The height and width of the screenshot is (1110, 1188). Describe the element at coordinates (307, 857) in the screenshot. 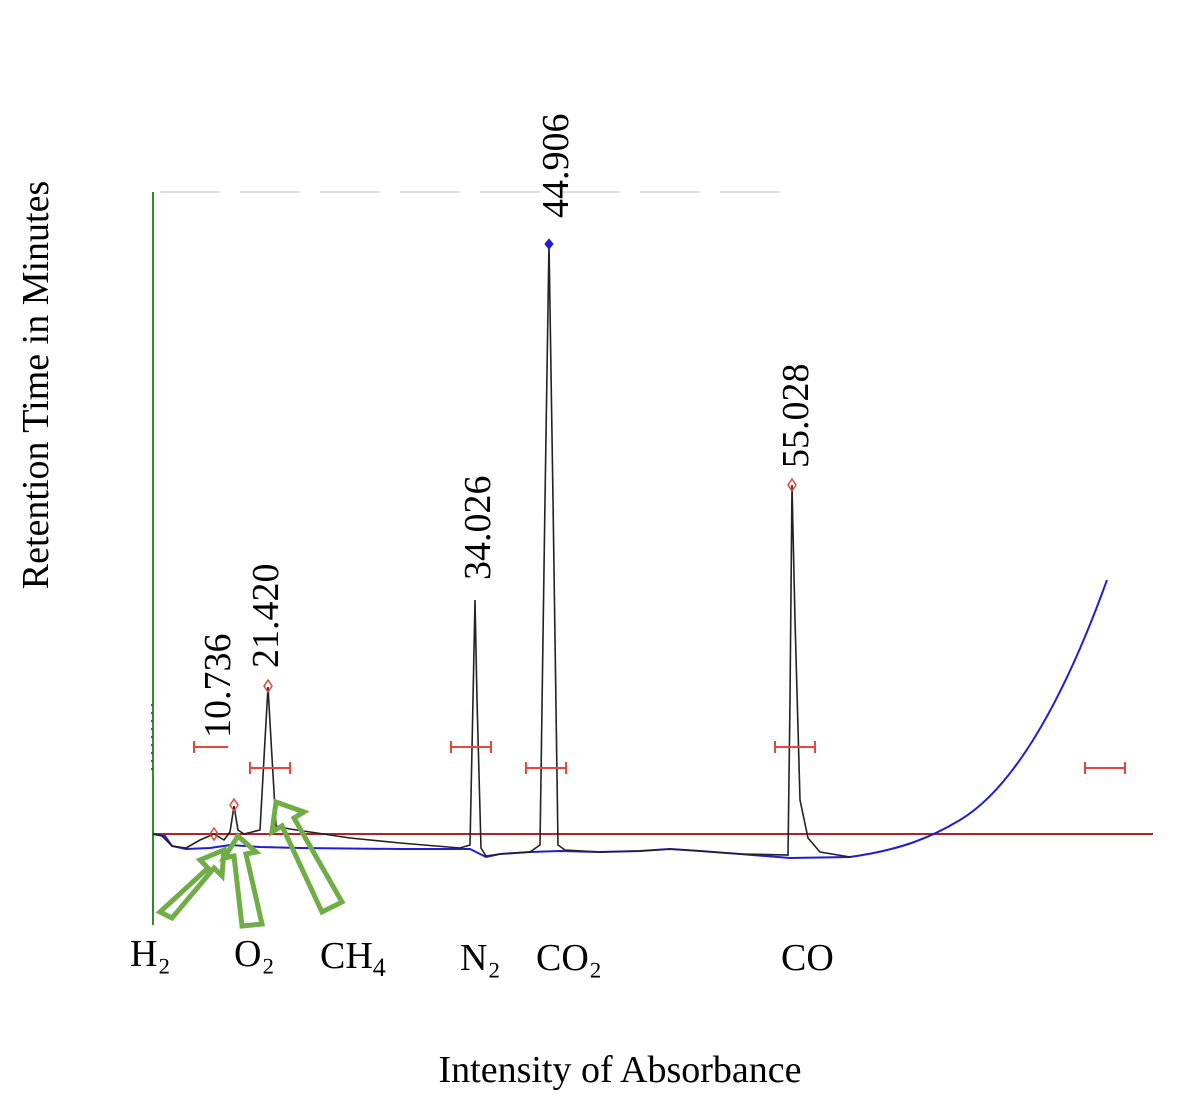

I see `arrow-to-21.420-peak` at that location.